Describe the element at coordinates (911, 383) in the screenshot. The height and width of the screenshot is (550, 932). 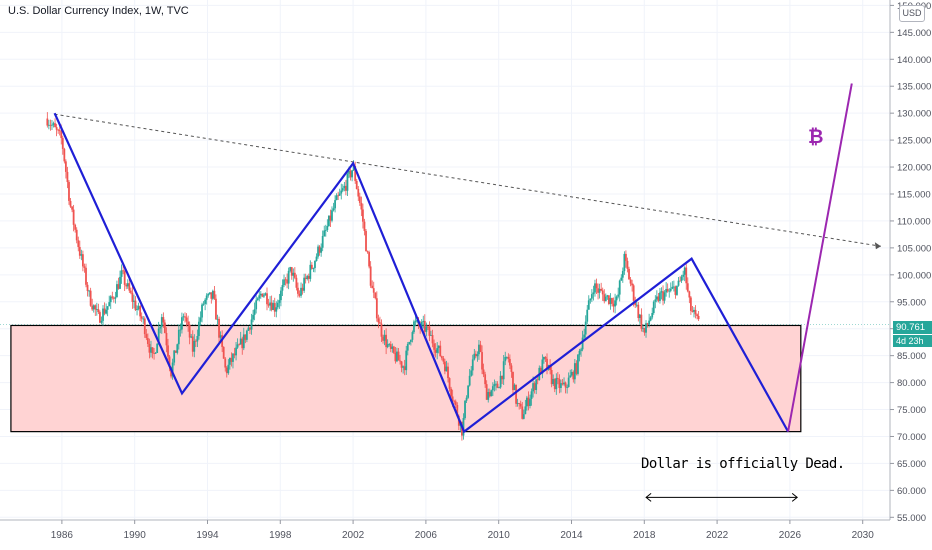
I see `price-tick-label: 80.000` at that location.